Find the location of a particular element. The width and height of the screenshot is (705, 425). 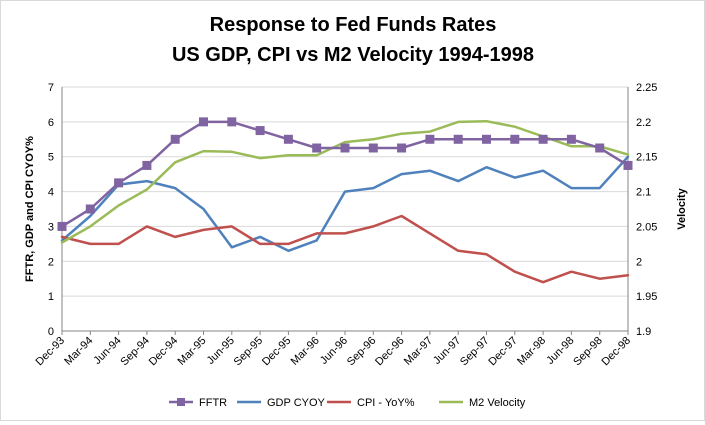

y-tick-label: 1 is located at coordinates (51, 297).